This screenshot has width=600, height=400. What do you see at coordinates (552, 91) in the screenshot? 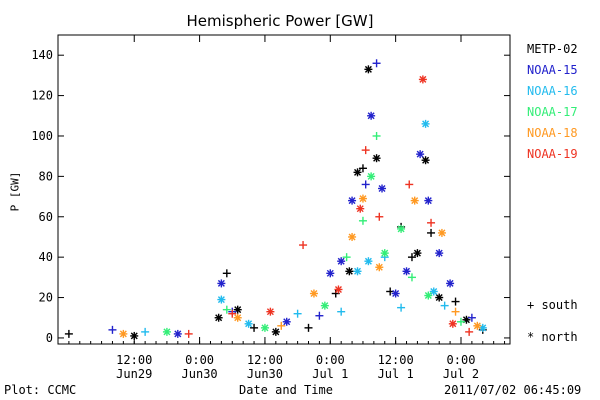
I see `legend-item-noaa-16: NOAA-16` at bounding box center [552, 91].